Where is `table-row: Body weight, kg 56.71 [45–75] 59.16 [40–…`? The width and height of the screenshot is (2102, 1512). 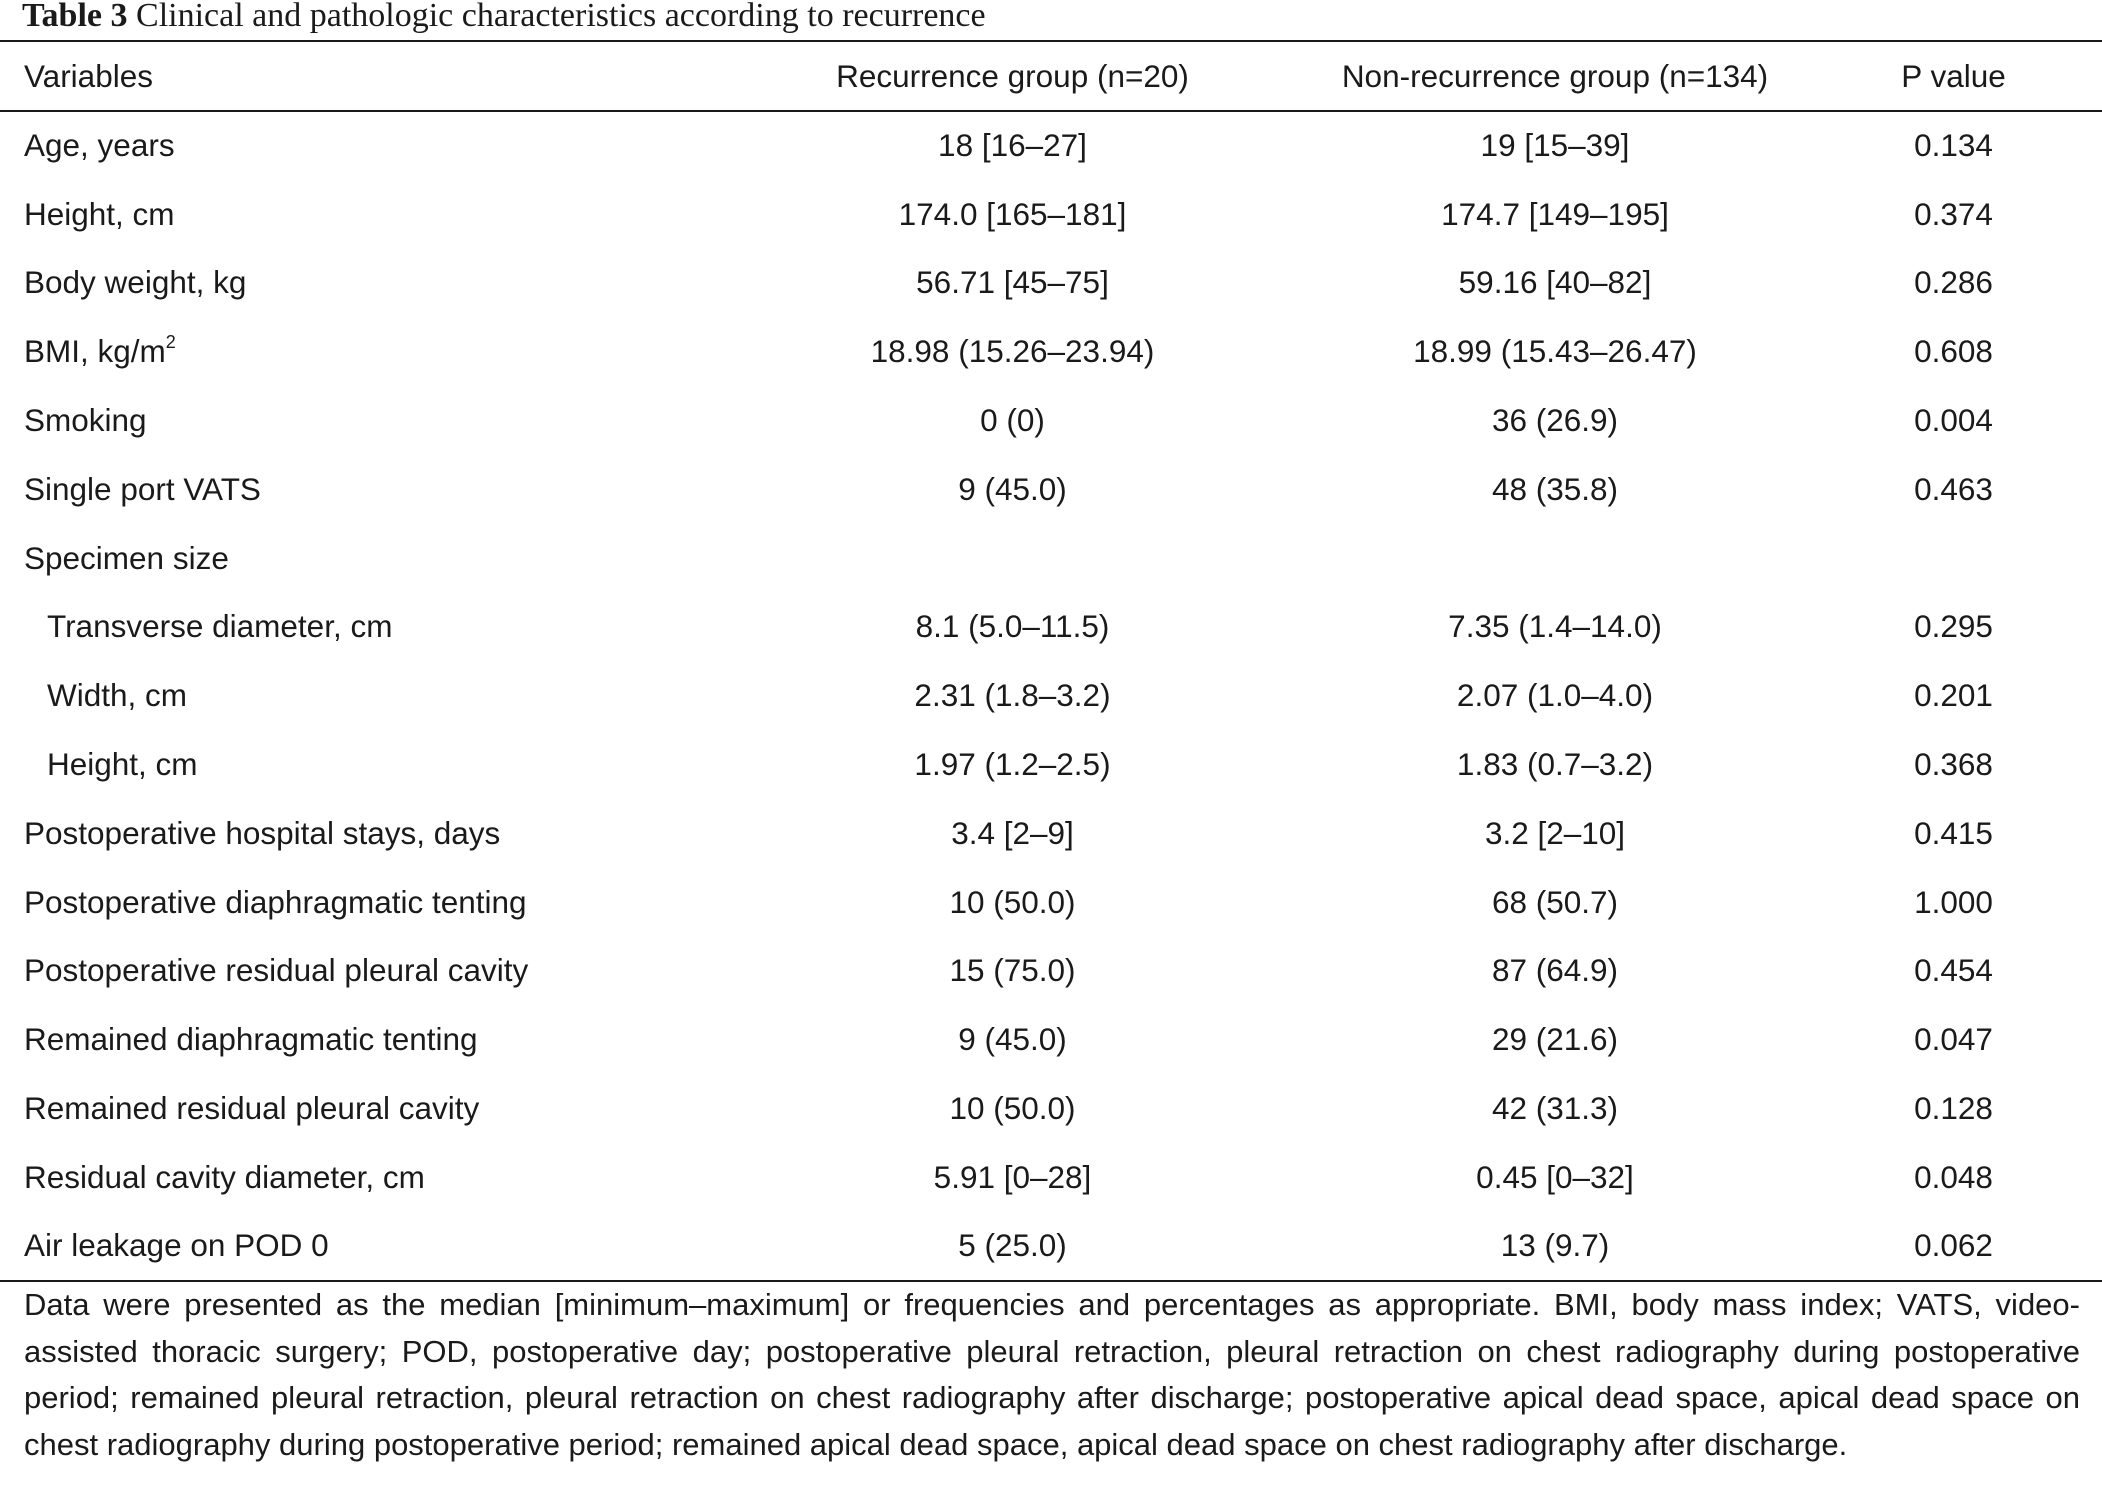
table-row: Body weight, kg 56.71 [45–75] 59.16 [40–… is located at coordinates (1051, 283).